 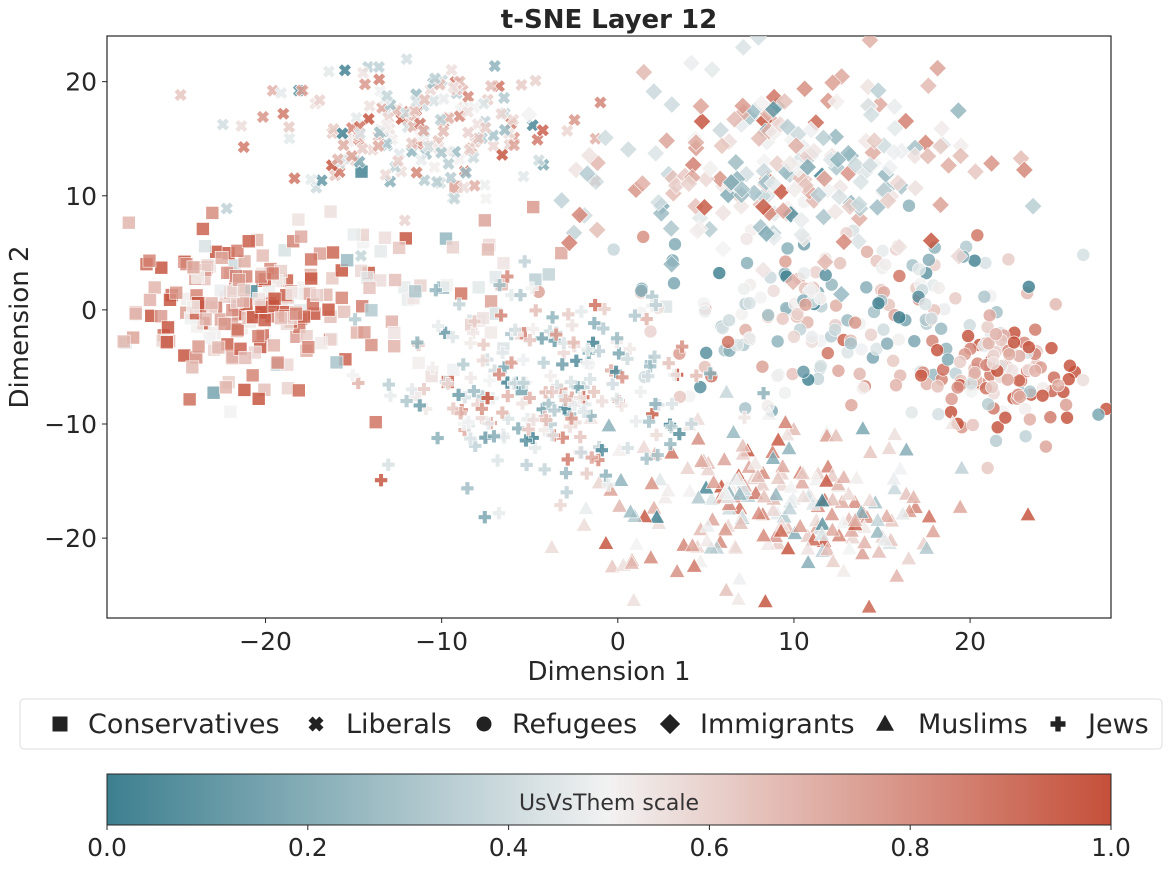 I want to click on x-tick-label: −10, so click(x=441, y=641).